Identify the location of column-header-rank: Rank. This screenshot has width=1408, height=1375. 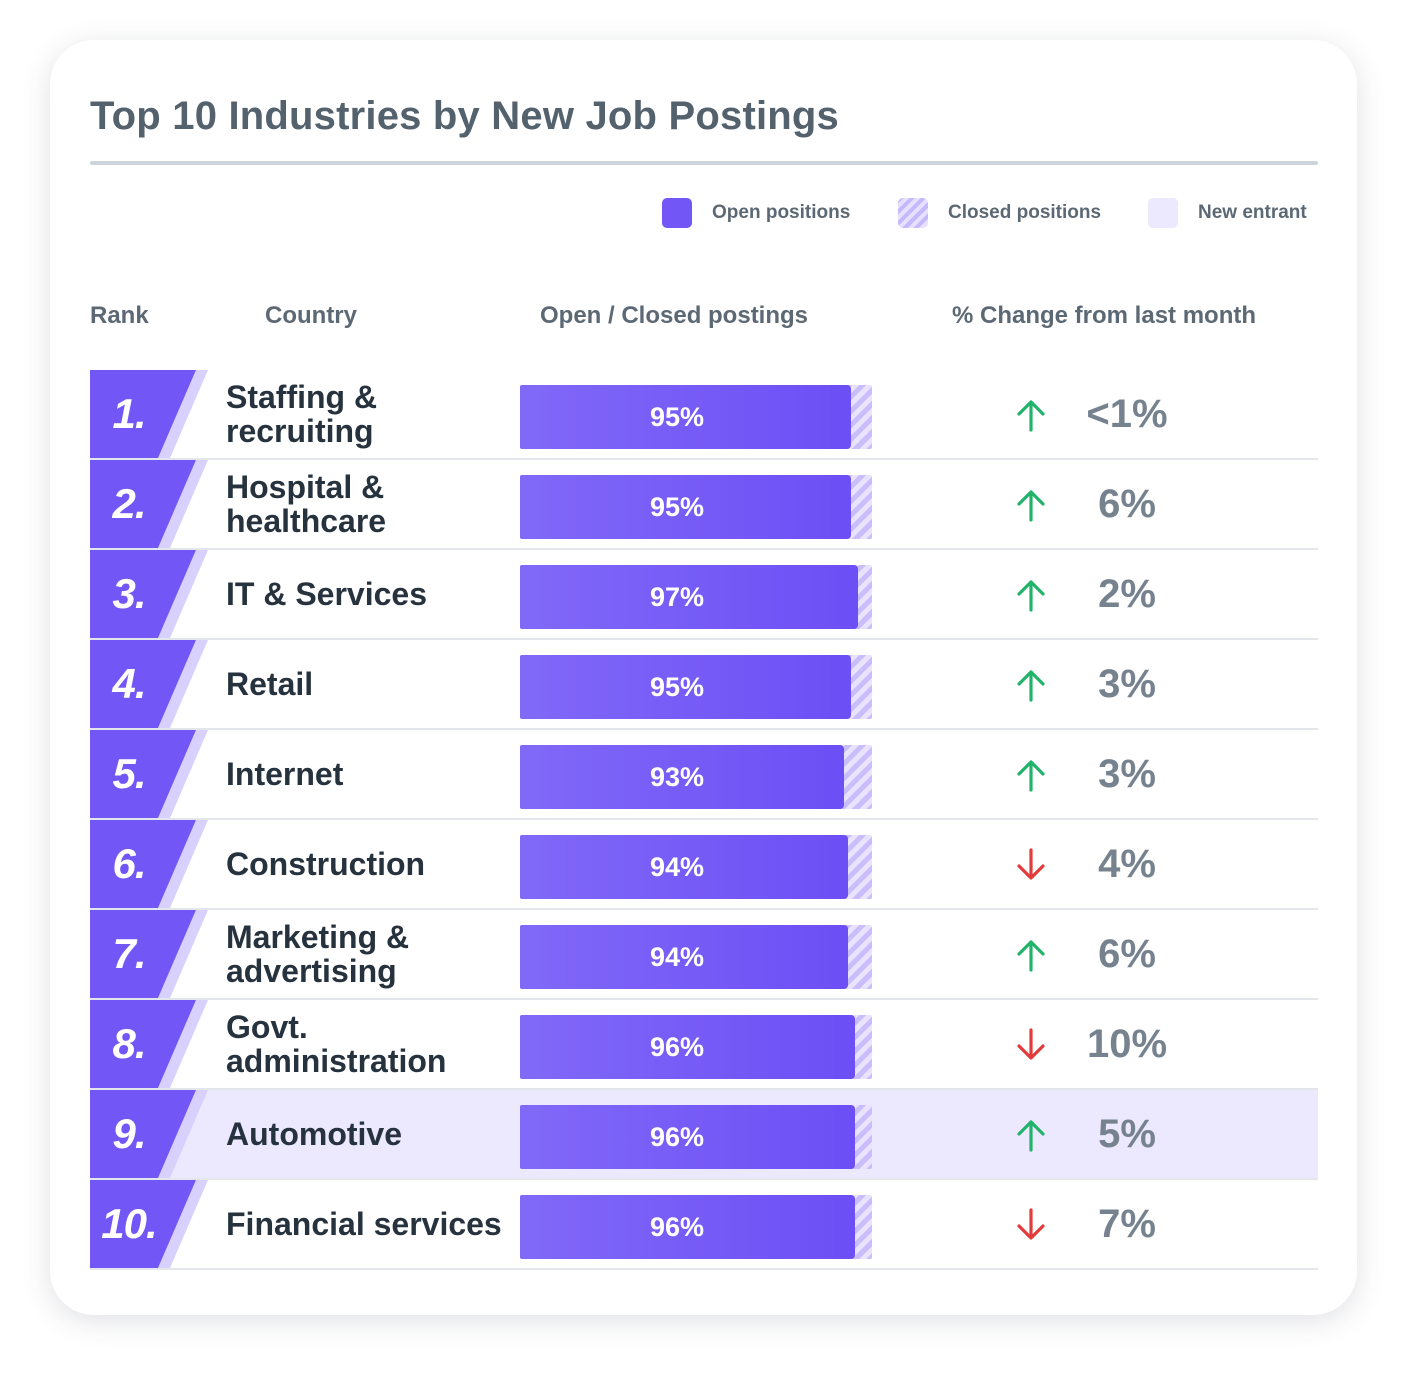
(119, 315).